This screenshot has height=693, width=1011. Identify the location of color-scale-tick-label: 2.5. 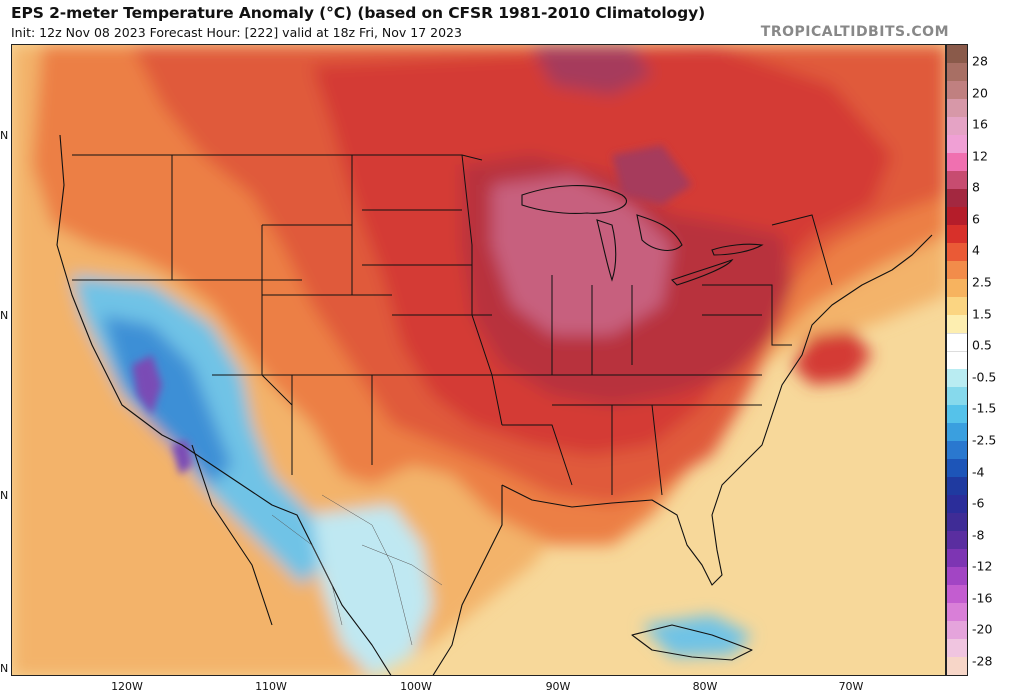
(982, 282).